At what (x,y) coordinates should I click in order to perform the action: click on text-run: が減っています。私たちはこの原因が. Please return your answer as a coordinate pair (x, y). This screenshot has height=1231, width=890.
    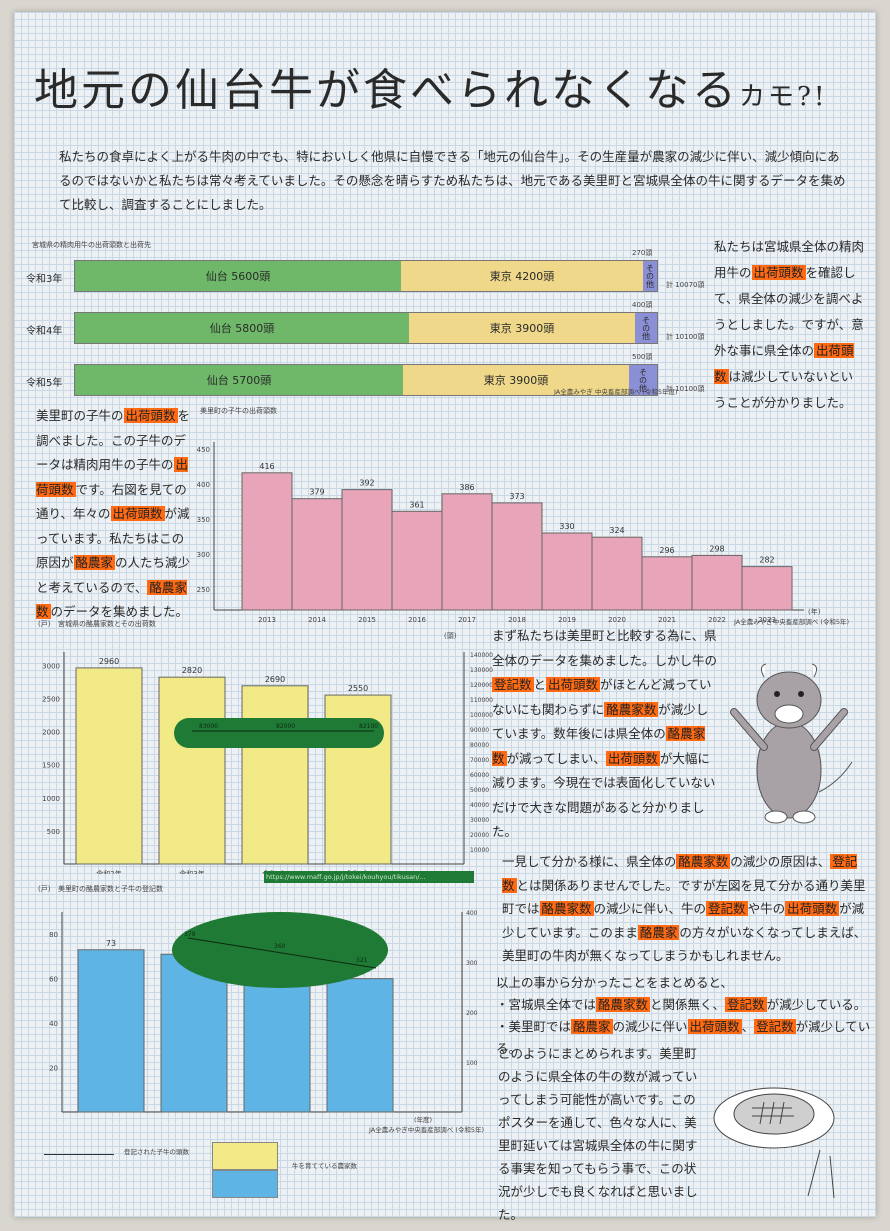
    Looking at the image, I should click on (113, 538).